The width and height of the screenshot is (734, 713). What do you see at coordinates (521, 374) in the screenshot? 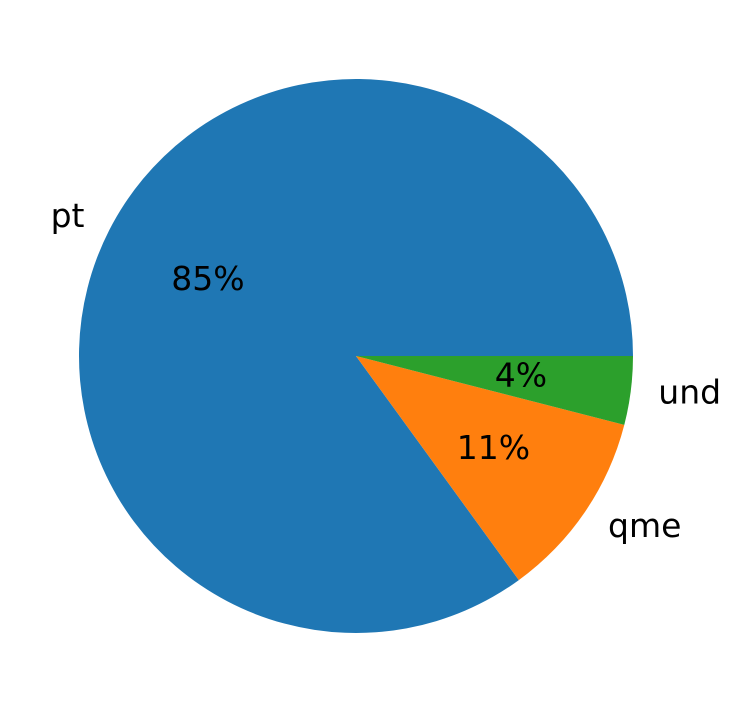
I see `value-label: 4%` at bounding box center [521, 374].